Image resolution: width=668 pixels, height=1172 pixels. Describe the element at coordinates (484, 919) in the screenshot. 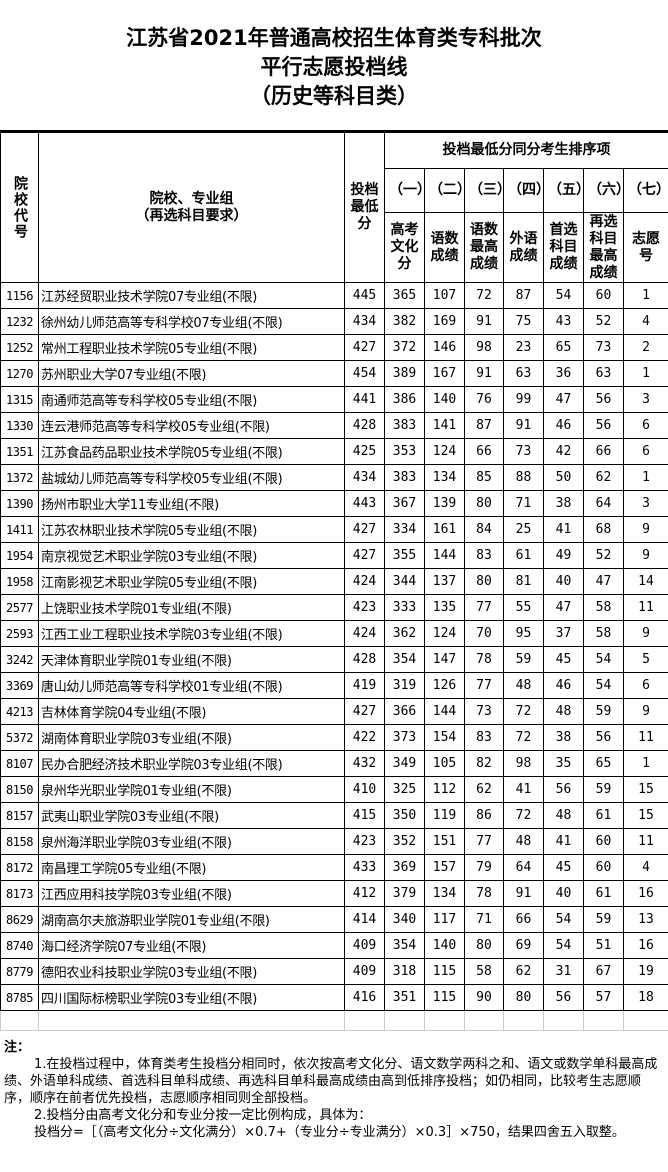

I see `chinese-math-max: 71` at that location.